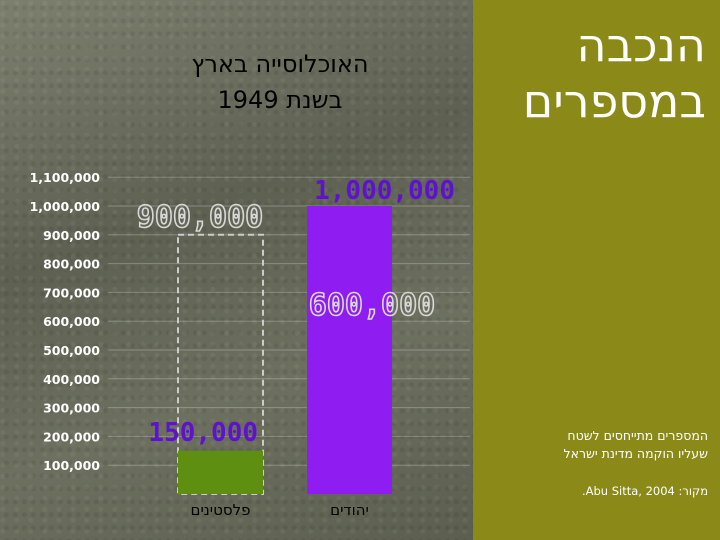 The height and width of the screenshot is (540, 720). Describe the element at coordinates (71, 350) in the screenshot. I see `y-tick-label: 500,000` at that location.